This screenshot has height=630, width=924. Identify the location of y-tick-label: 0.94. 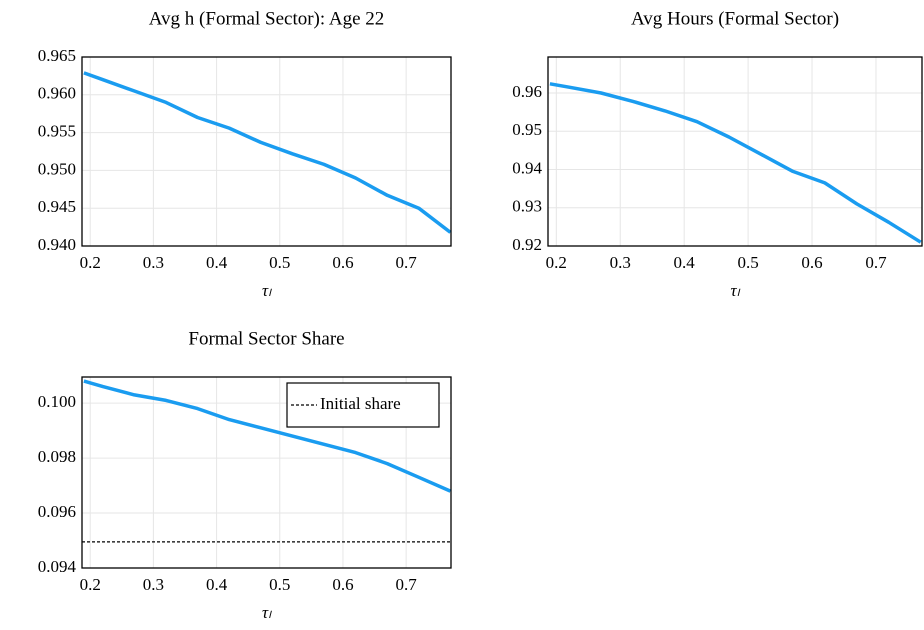
(527, 167).